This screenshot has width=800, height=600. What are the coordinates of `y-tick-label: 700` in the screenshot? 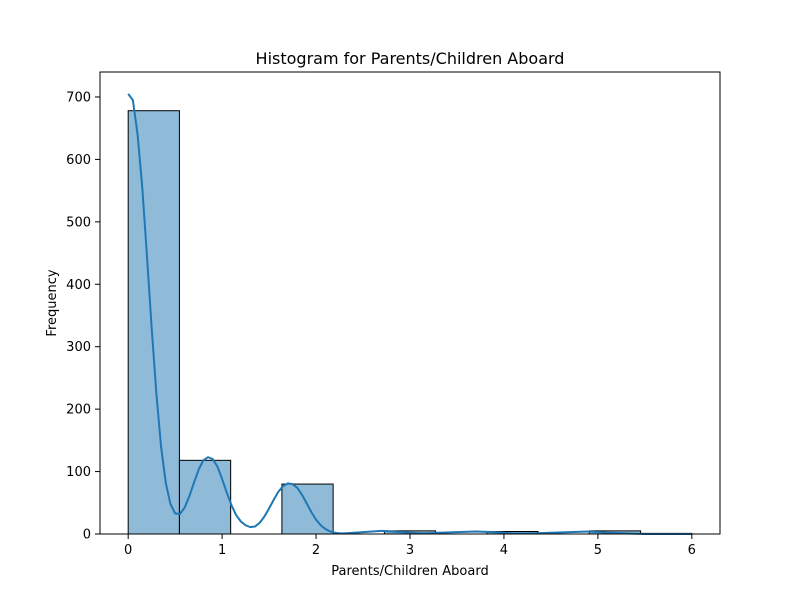 It's located at (78, 97).